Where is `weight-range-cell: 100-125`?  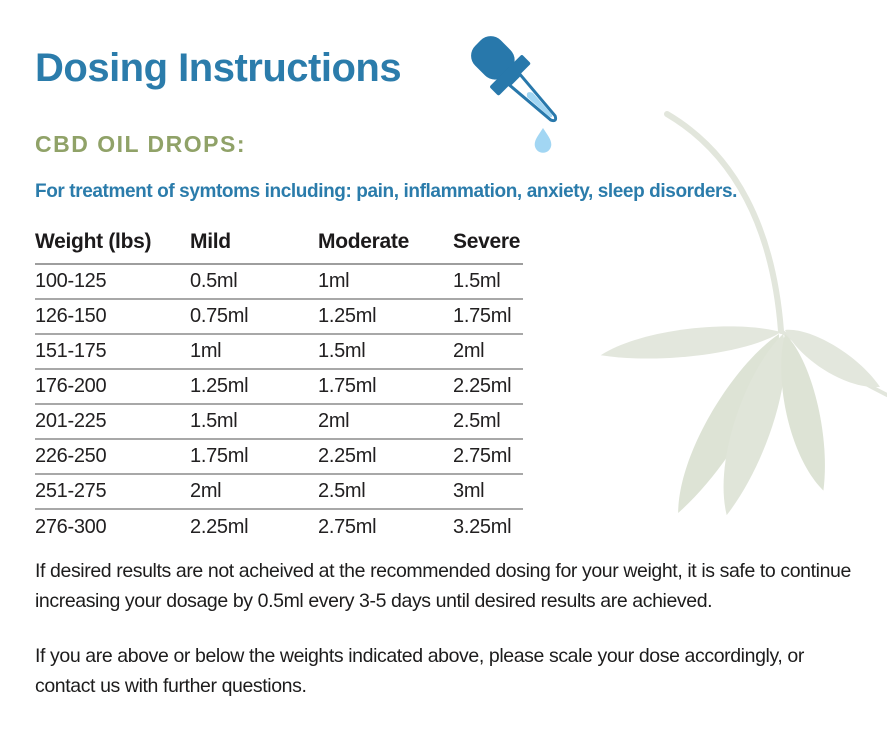
weight-range-cell: 100-125 is located at coordinates (71, 281).